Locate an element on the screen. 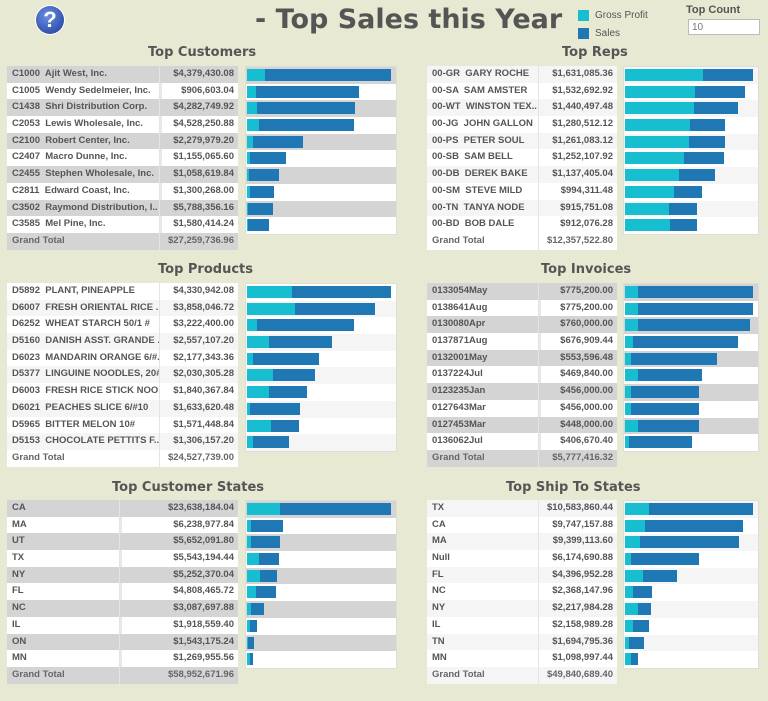 The image size is (768, 701). table-row: 0137871Aug $676,909.44 is located at coordinates (522, 341).